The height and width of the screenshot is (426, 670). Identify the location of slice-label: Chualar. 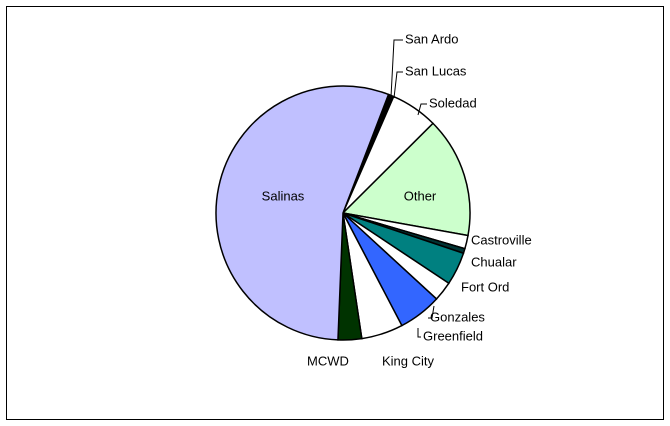
(494, 261).